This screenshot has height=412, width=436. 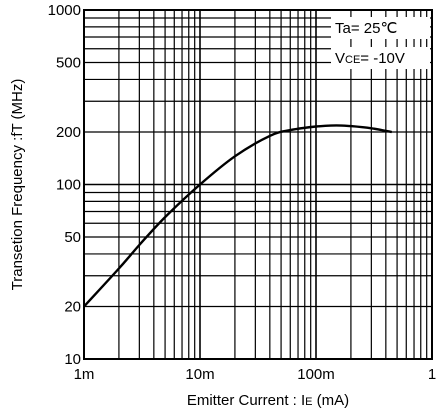 What do you see at coordinates (340, 58) in the screenshot?
I see `voltage-note-prefix: V` at bounding box center [340, 58].